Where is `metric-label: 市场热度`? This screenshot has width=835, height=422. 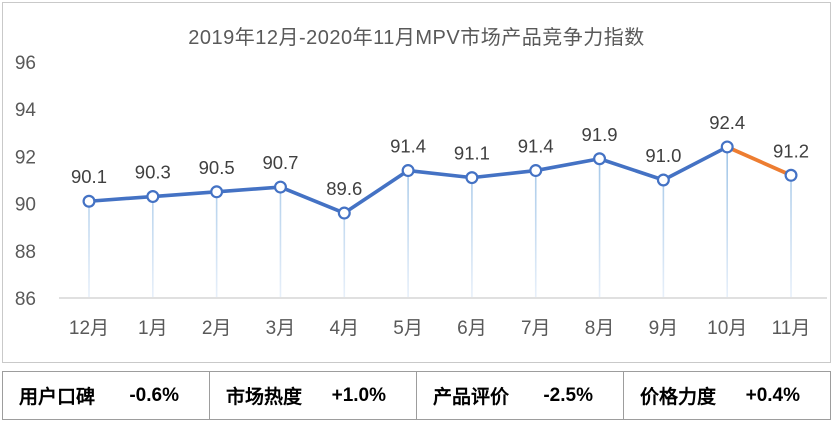 metric-label: 市场热度 is located at coordinates (264, 397).